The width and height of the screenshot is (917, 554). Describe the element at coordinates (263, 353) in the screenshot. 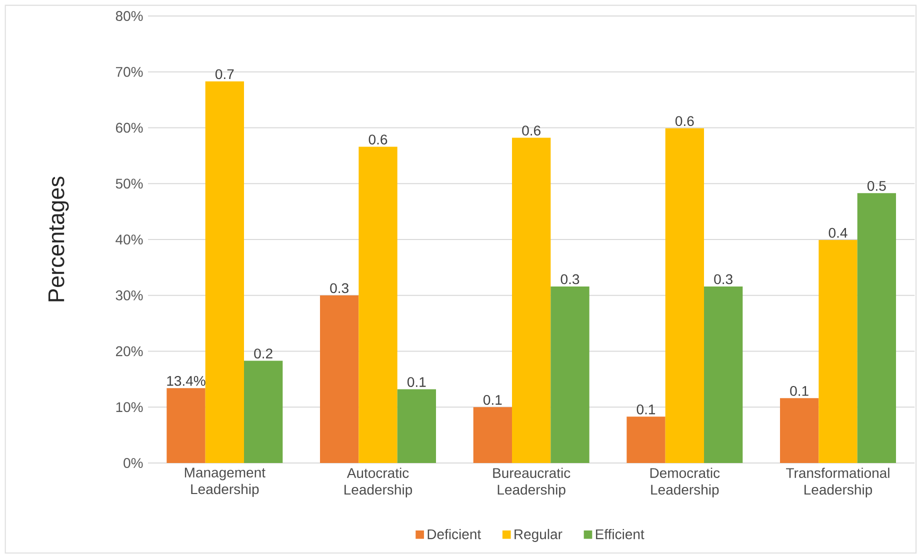

I see `data-label: 0.2` at that location.